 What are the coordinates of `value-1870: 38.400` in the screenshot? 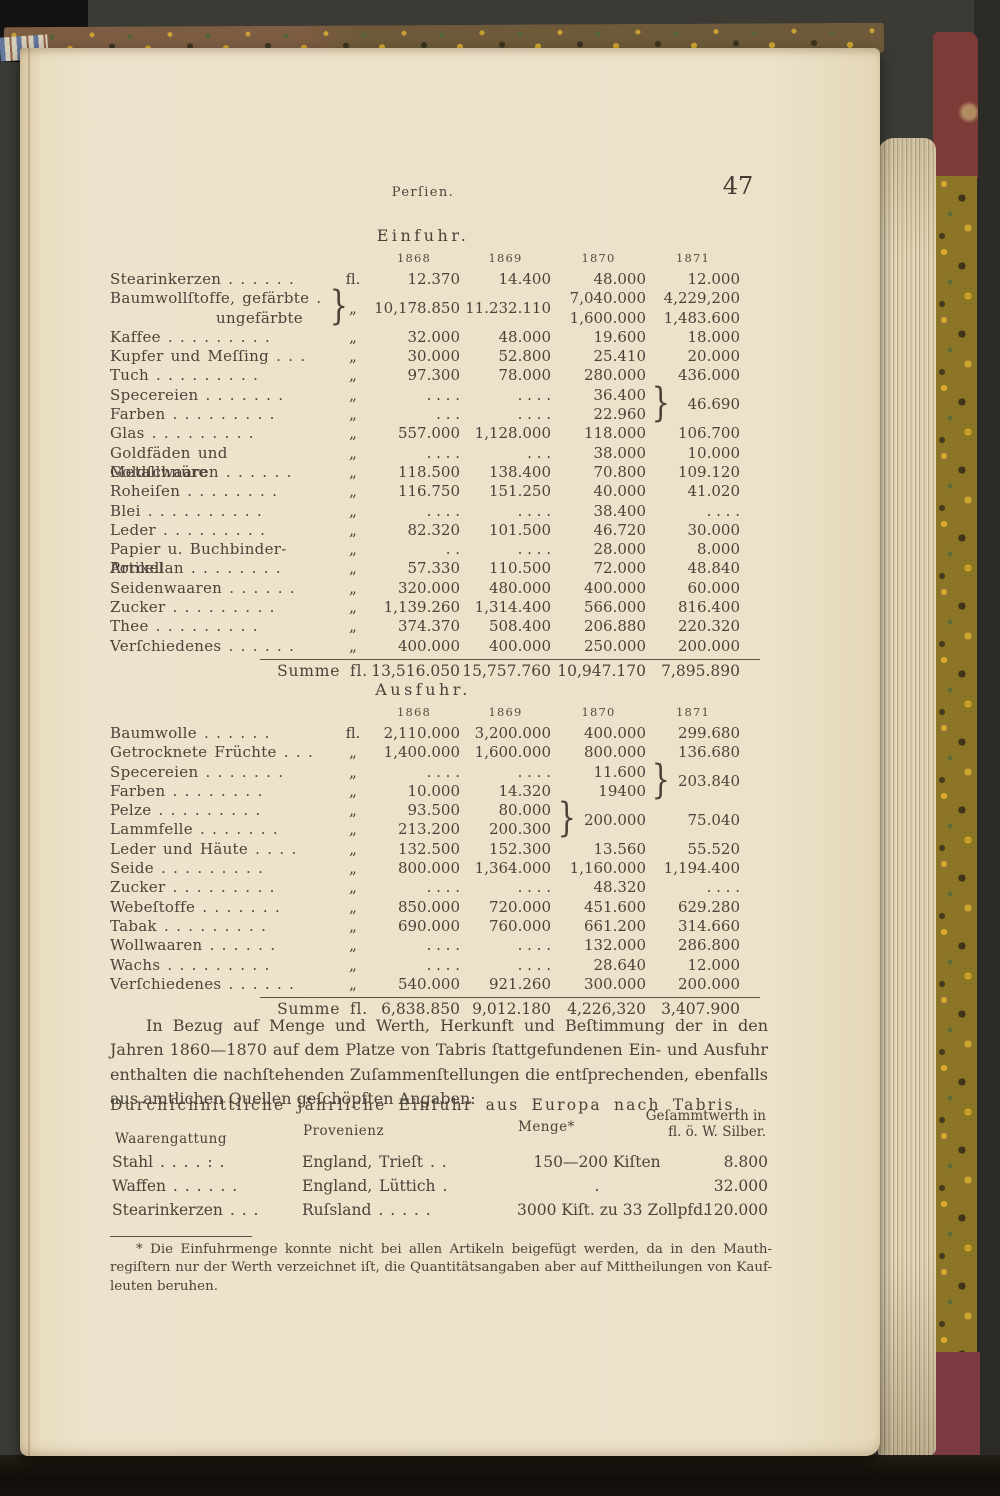 It's located at (620, 510).